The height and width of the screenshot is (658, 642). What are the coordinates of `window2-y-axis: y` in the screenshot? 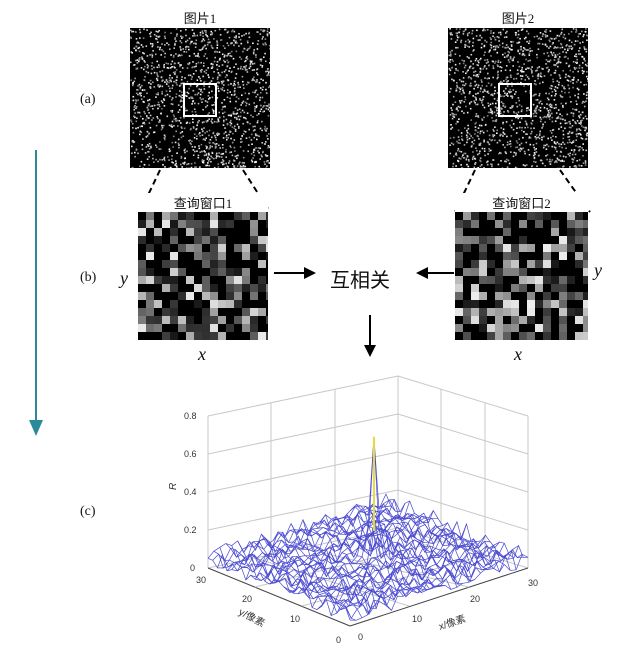 It's located at (598, 270).